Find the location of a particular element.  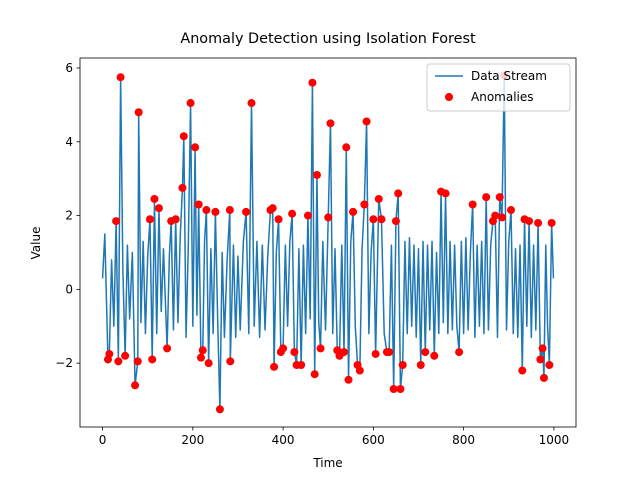

x-tick-label: 800 is located at coordinates (463, 440).